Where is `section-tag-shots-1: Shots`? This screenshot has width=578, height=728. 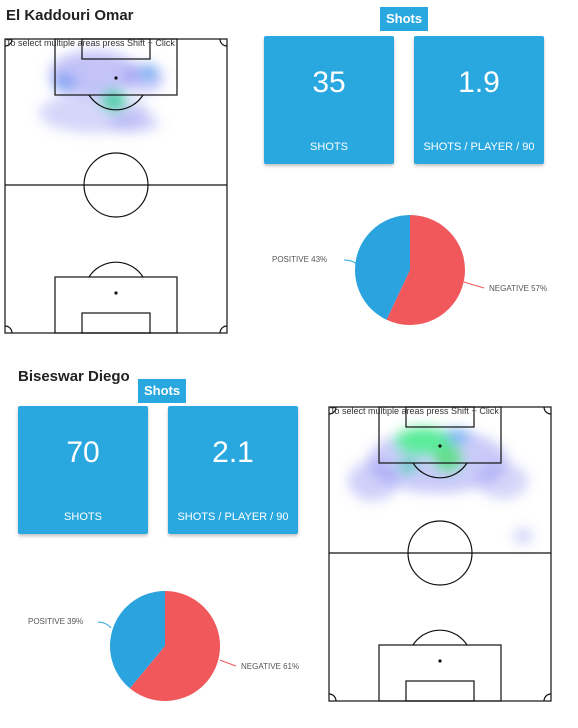
section-tag-shots-1: Shots is located at coordinates (404, 19).